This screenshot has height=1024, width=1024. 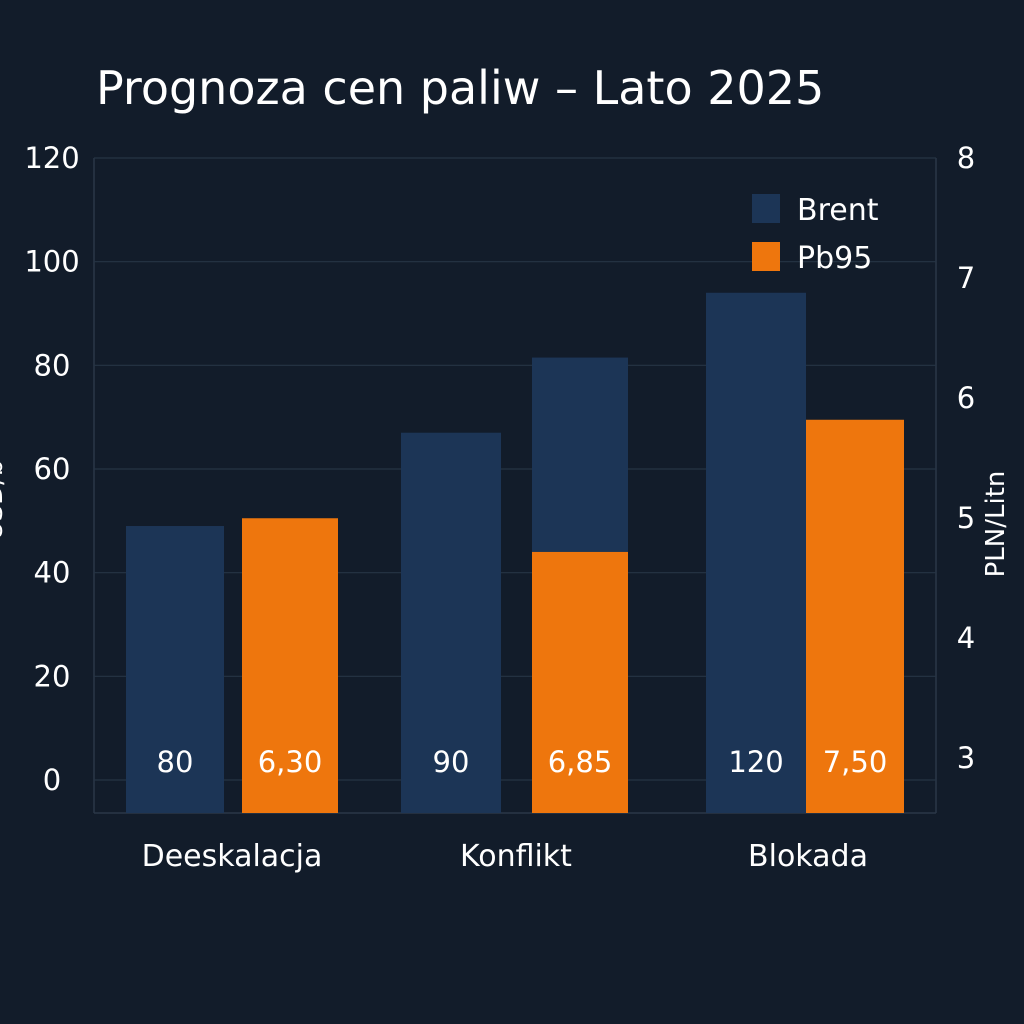 What do you see at coordinates (966, 278) in the screenshot?
I see `right-tick-label: 7` at bounding box center [966, 278].